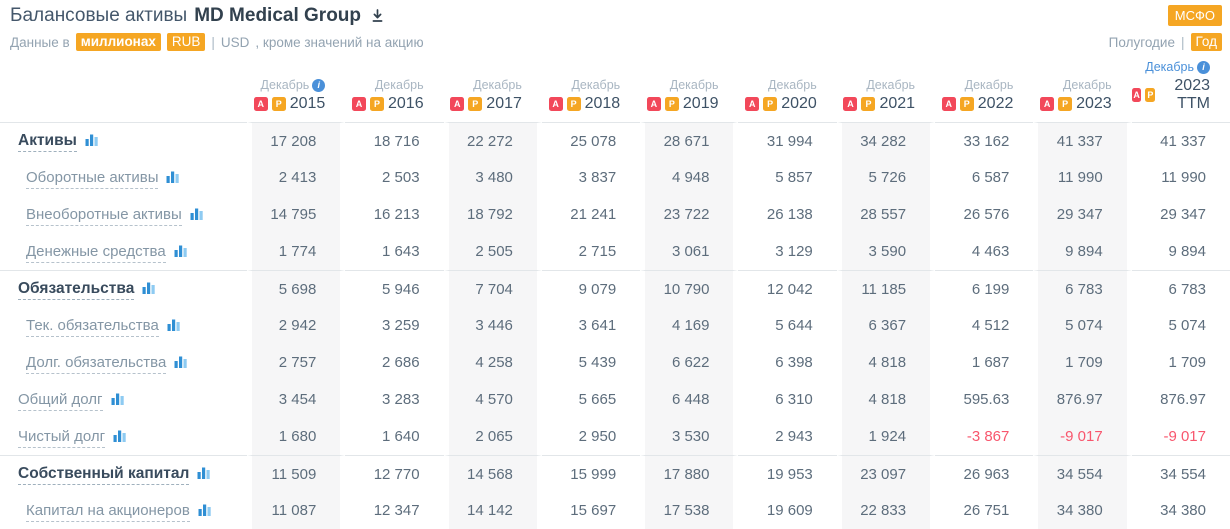 This screenshot has width=1230, height=529. Describe the element at coordinates (1141, 42) in the screenshot. I see `period-halfyear-toggle: Полугодие` at that location.